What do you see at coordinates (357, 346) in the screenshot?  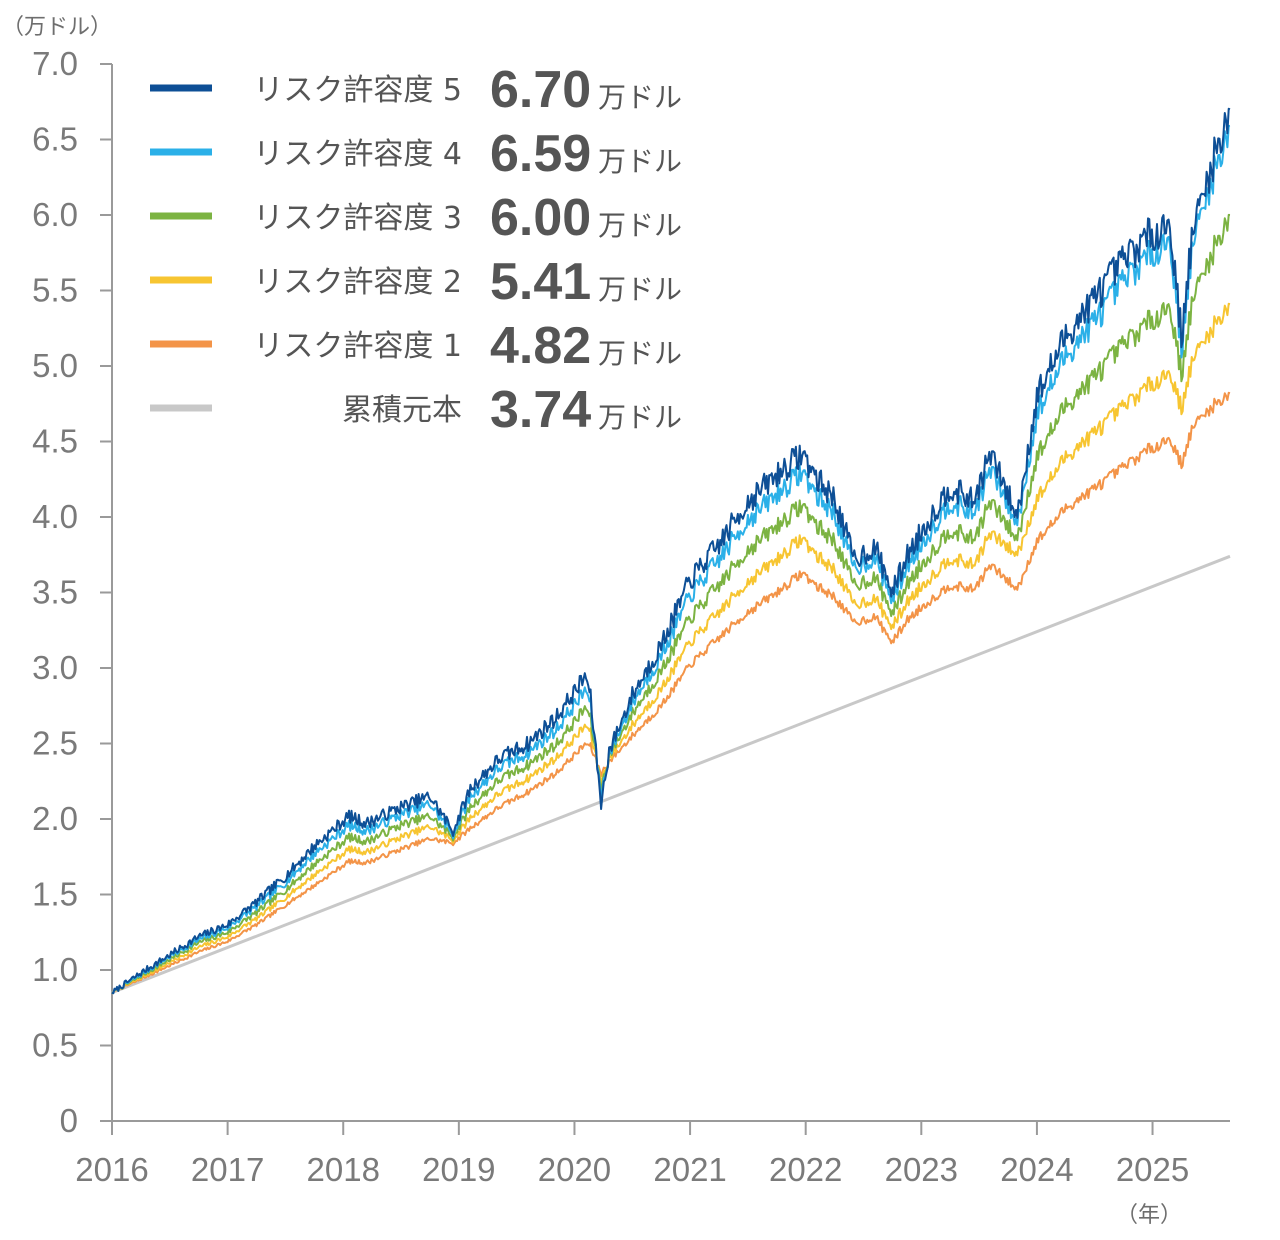 I see `legend-series-name: リスク許容度 1` at bounding box center [357, 346].